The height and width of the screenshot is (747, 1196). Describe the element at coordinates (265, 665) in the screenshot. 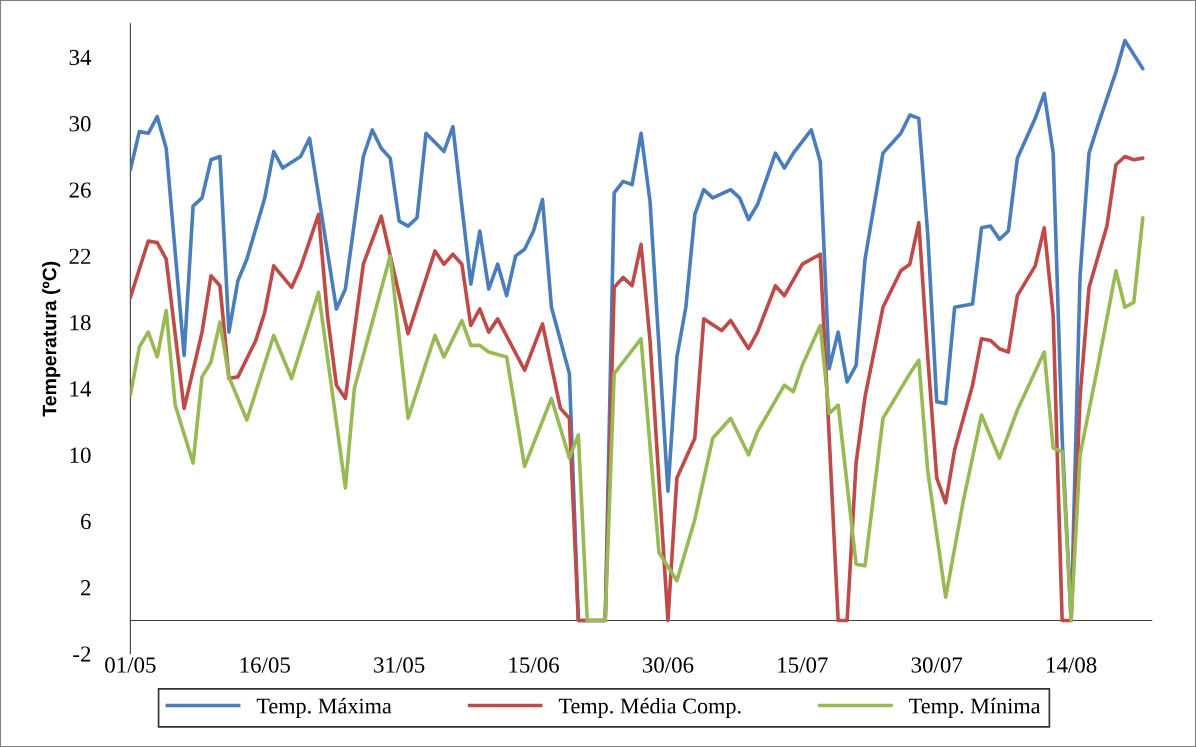

I see `x-tick-label: 16/05` at that location.